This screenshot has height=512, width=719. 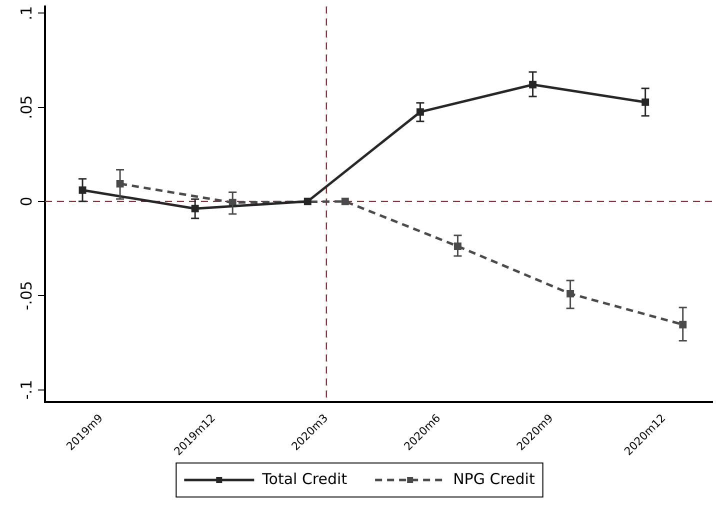 What do you see at coordinates (304, 479) in the screenshot?
I see `legend-label: Total Credit` at bounding box center [304, 479].